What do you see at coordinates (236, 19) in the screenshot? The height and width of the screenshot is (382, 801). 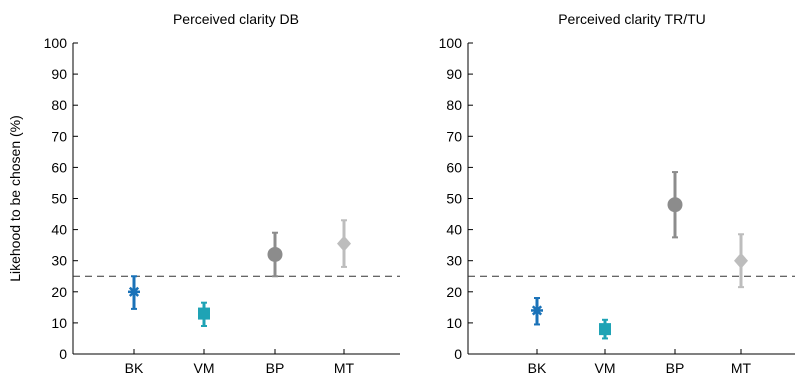 I see `chart-title: Perceived clarity DB` at bounding box center [236, 19].